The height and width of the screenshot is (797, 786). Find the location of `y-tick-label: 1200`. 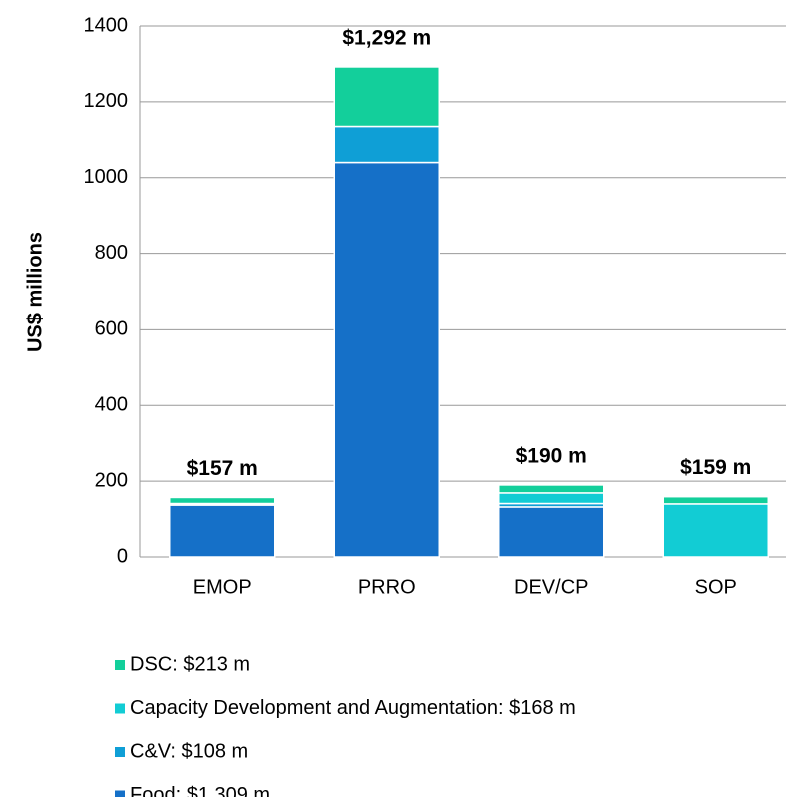

y-tick-label: 1200 is located at coordinates (106, 101).